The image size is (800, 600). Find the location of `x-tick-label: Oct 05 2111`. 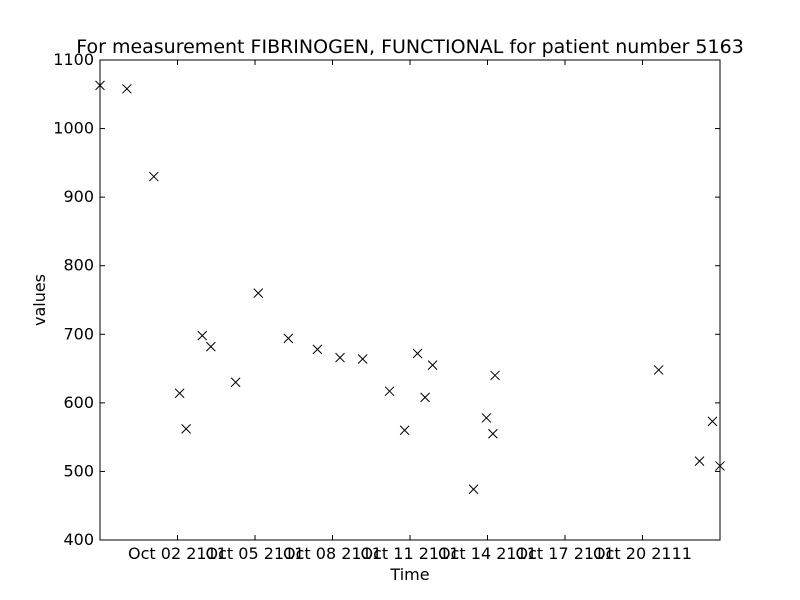

x-tick-label: Oct 05 2111 is located at coordinates (255, 553).